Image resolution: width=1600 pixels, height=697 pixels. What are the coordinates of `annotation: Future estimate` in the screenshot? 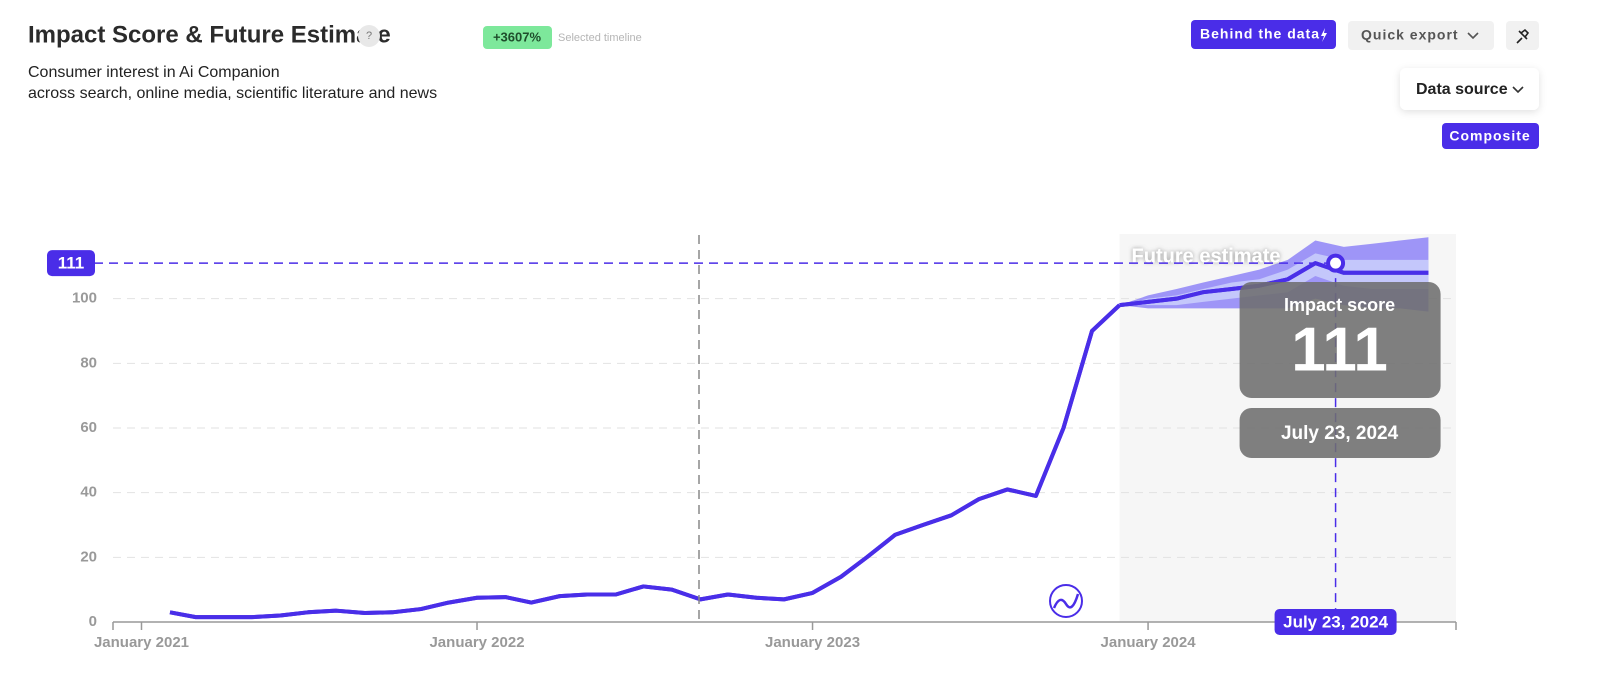 It's located at (1206, 256).